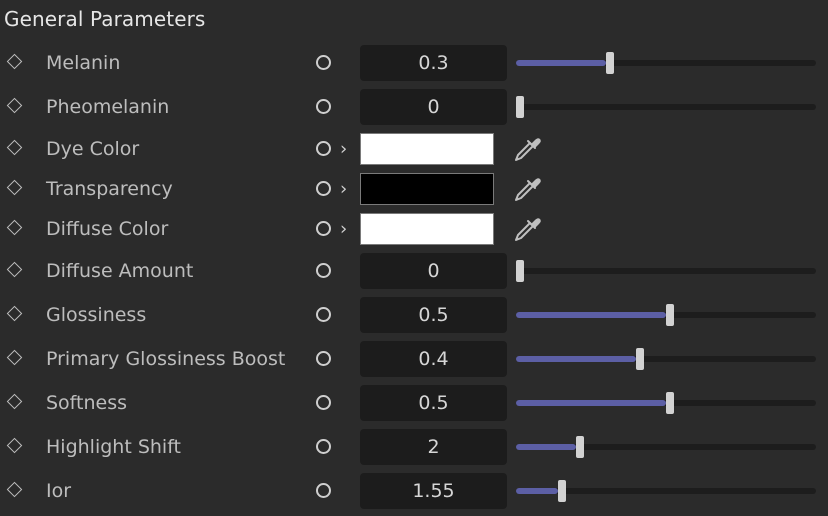 Image resolution: width=828 pixels, height=516 pixels. Describe the element at coordinates (427, 229) in the screenshot. I see `color-swatch-diffuse-color` at that location.